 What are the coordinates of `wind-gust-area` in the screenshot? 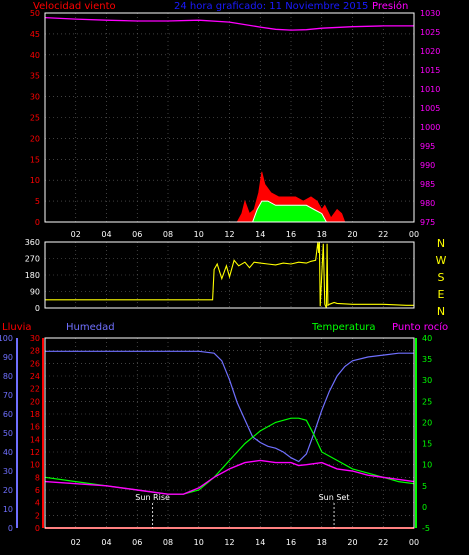 It's located at (229, 211).